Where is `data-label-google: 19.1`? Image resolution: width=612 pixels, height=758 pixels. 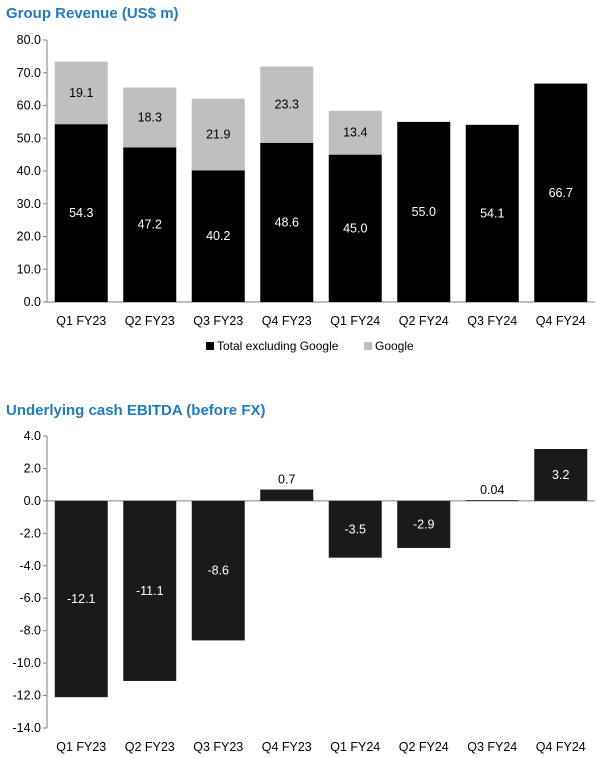 data-label-google: 19.1 is located at coordinates (81, 93).